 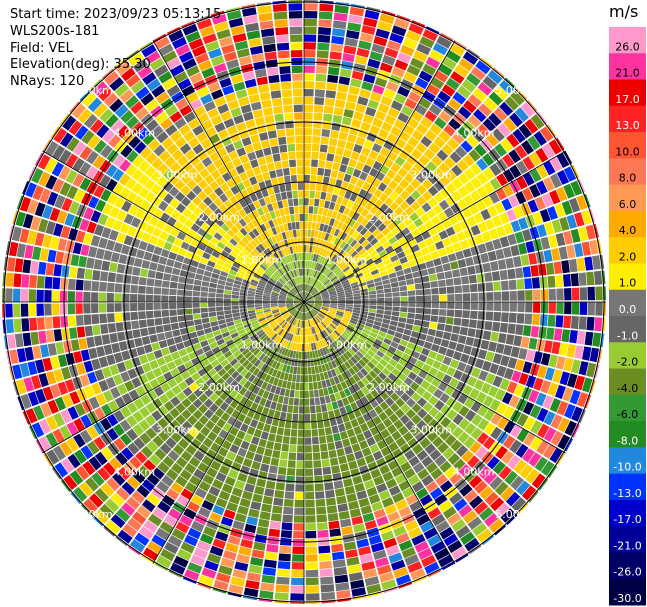 What do you see at coordinates (116, 14) in the screenshot?
I see `start-time-label: Start time: 2023/09/23 05:13:15` at bounding box center [116, 14].